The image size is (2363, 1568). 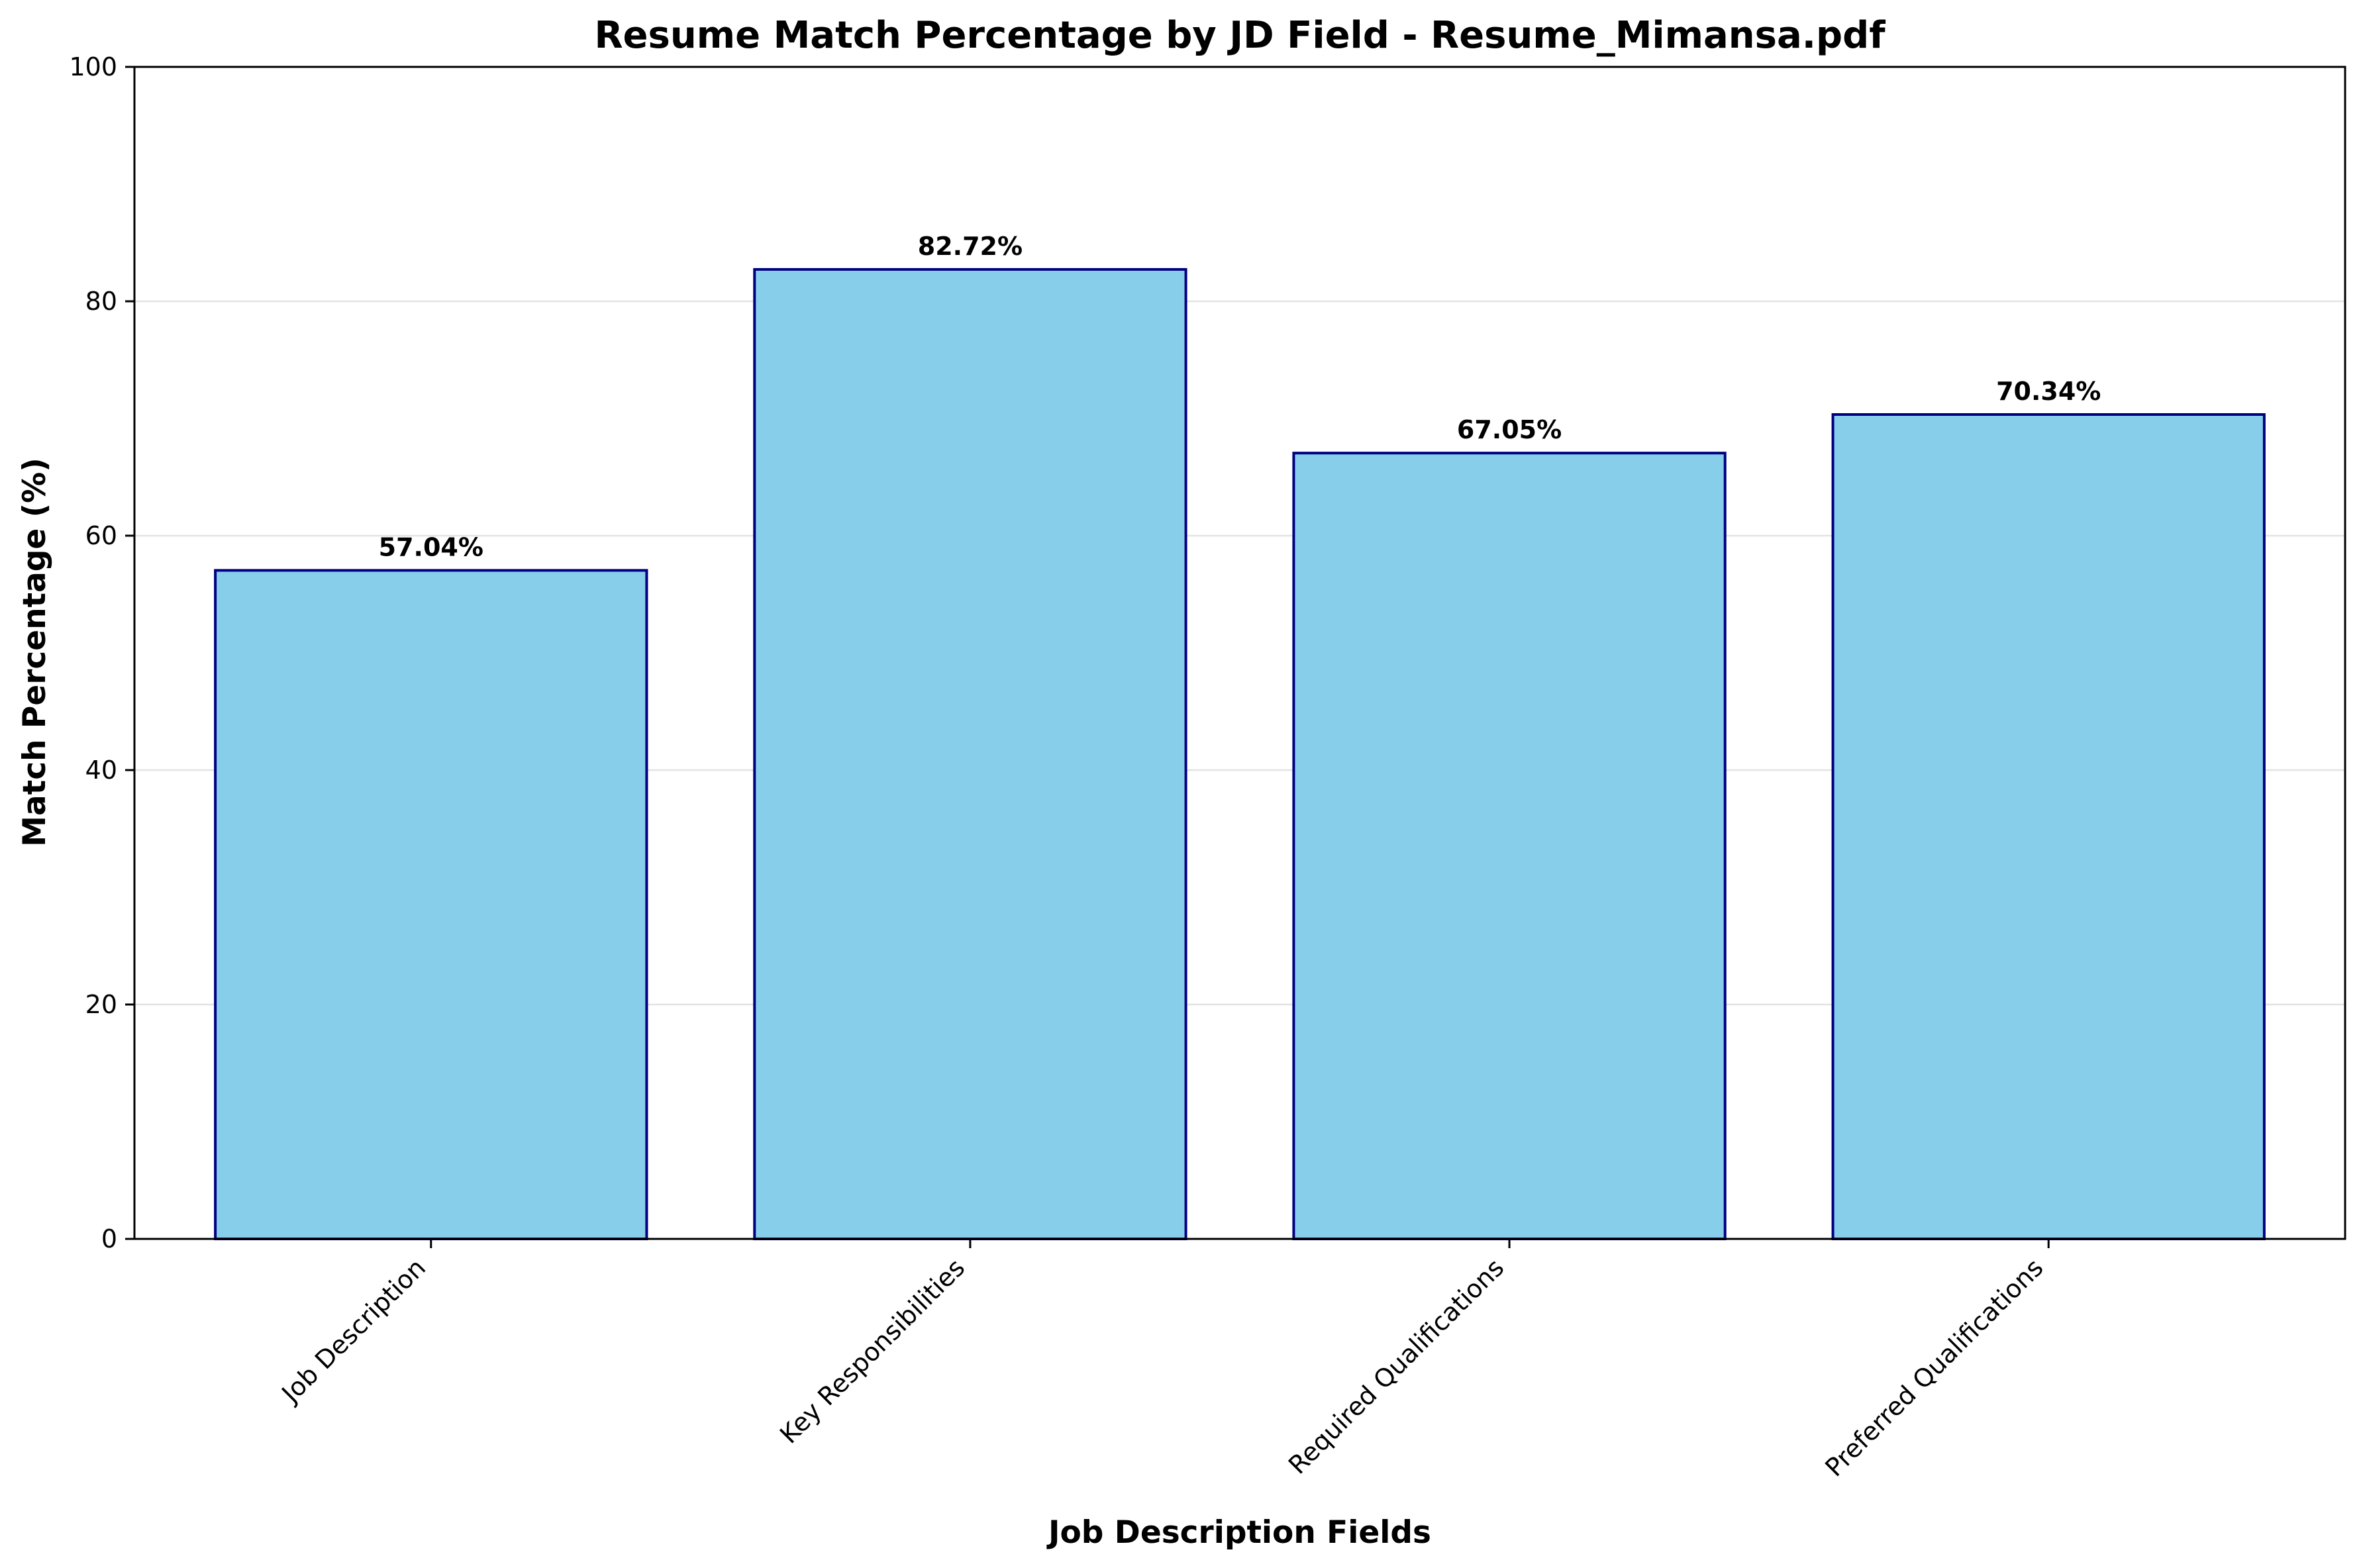 What do you see at coordinates (1510, 429) in the screenshot?
I see `bar-value-label: 67.05%` at bounding box center [1510, 429].